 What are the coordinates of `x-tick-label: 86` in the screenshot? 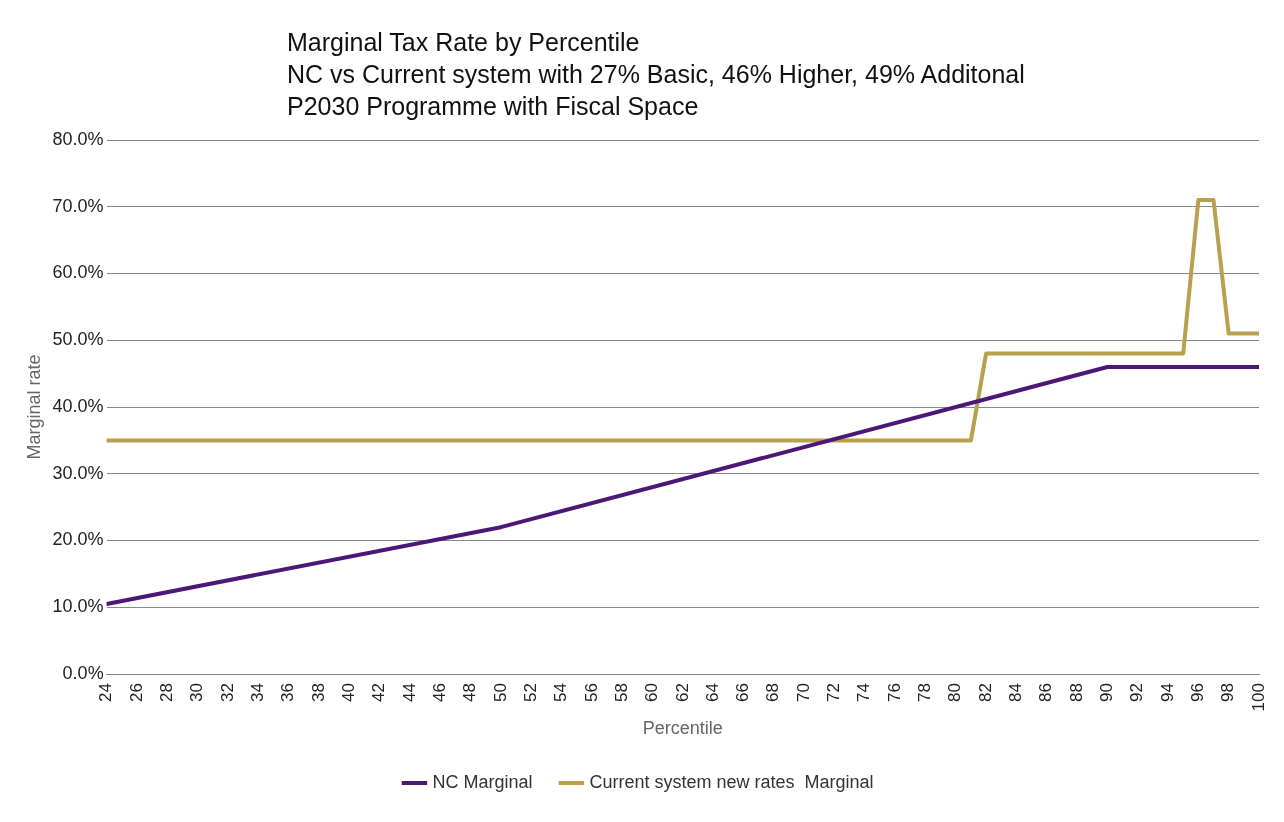 It's located at (1046, 692).